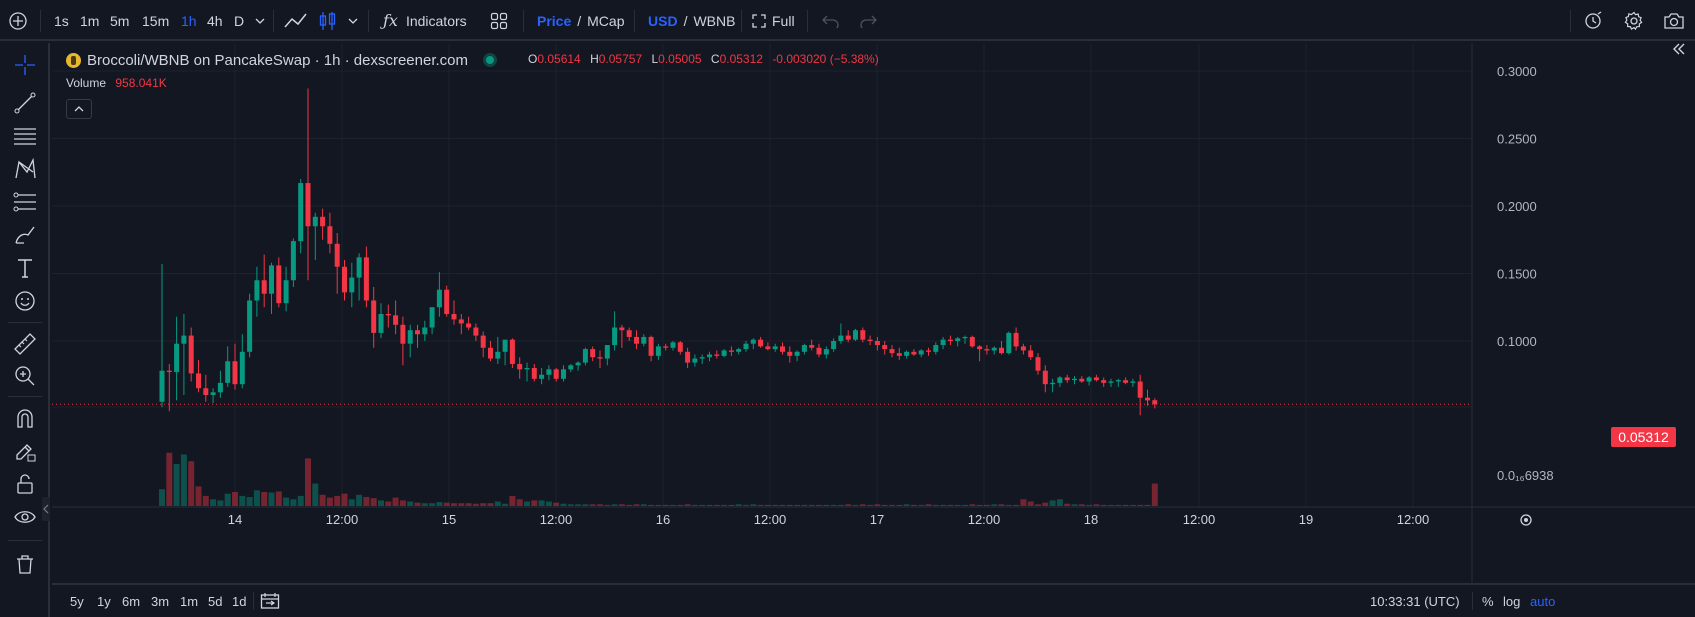 This screenshot has width=1695, height=617. Describe the element at coordinates (77, 601) in the screenshot. I see `range-5y: 5y` at that location.